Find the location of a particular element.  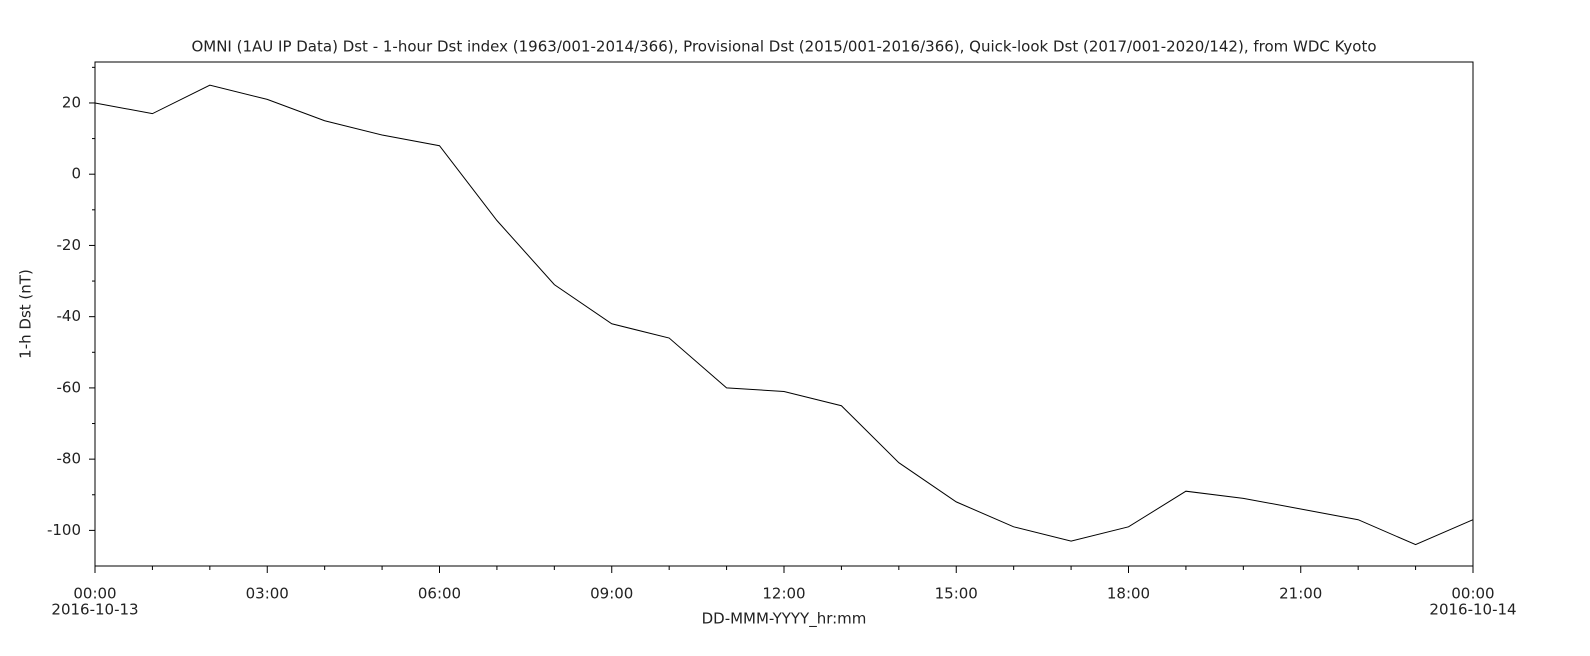

y-tick-label: -40 is located at coordinates (69, 316).